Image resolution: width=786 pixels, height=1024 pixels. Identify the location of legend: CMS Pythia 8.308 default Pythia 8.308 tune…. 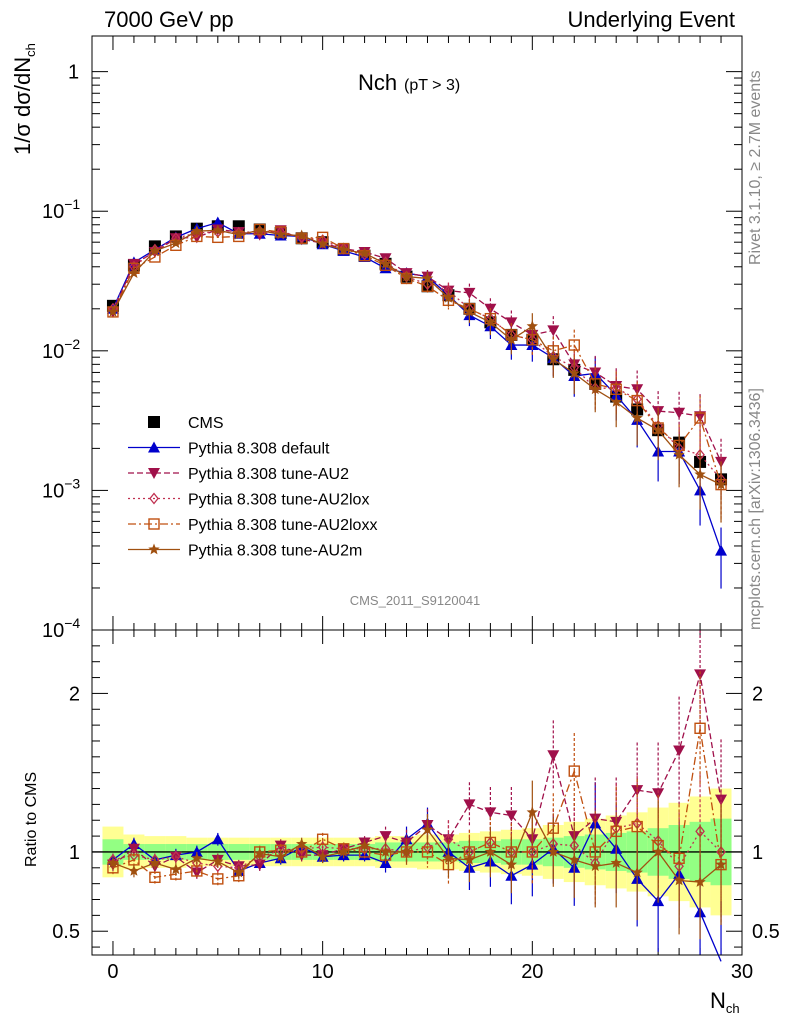
(252, 487).